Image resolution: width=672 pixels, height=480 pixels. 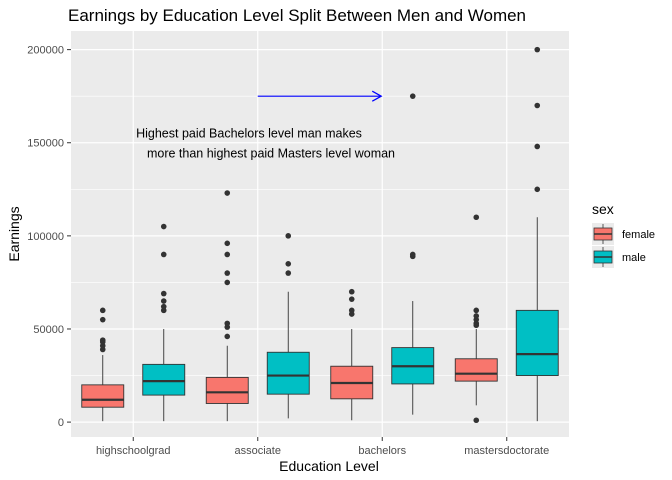 I want to click on legend: sex female male, so click(x=623, y=234).